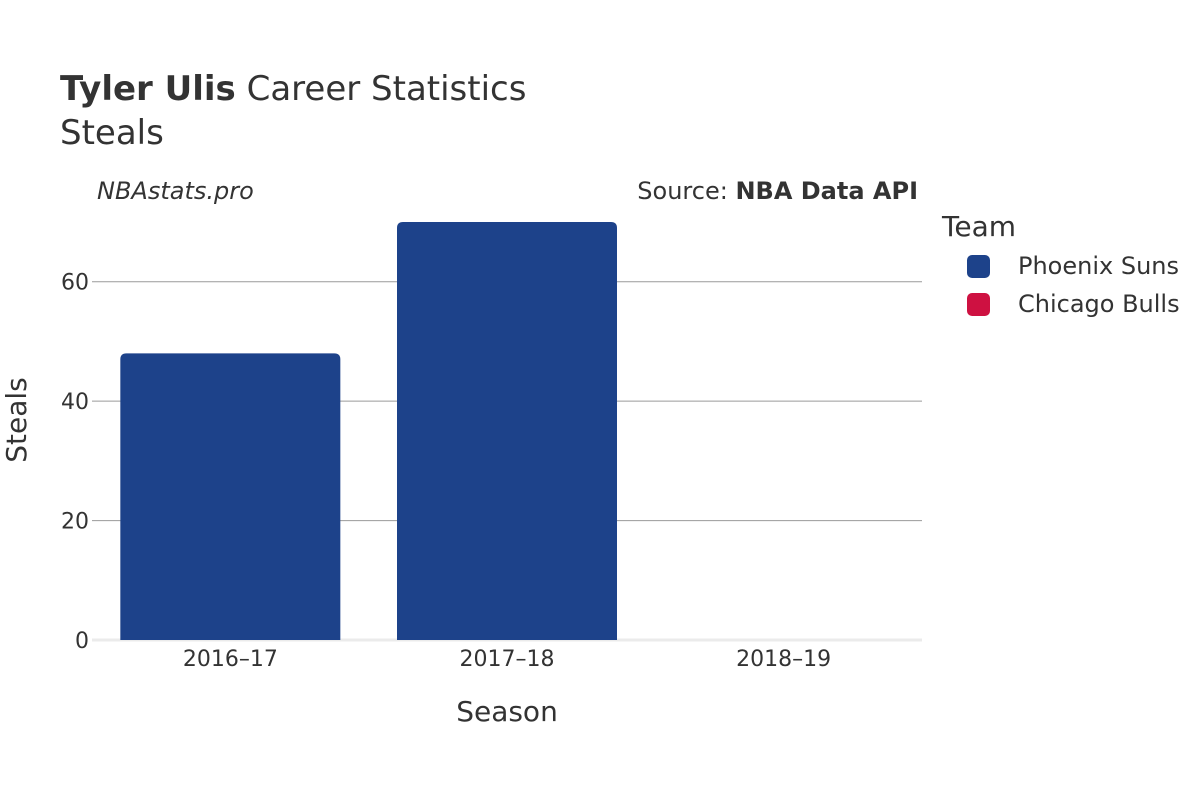 The width and height of the screenshot is (1200, 800). Describe the element at coordinates (507, 711) in the screenshot. I see `x-axis-title: Season` at that location.